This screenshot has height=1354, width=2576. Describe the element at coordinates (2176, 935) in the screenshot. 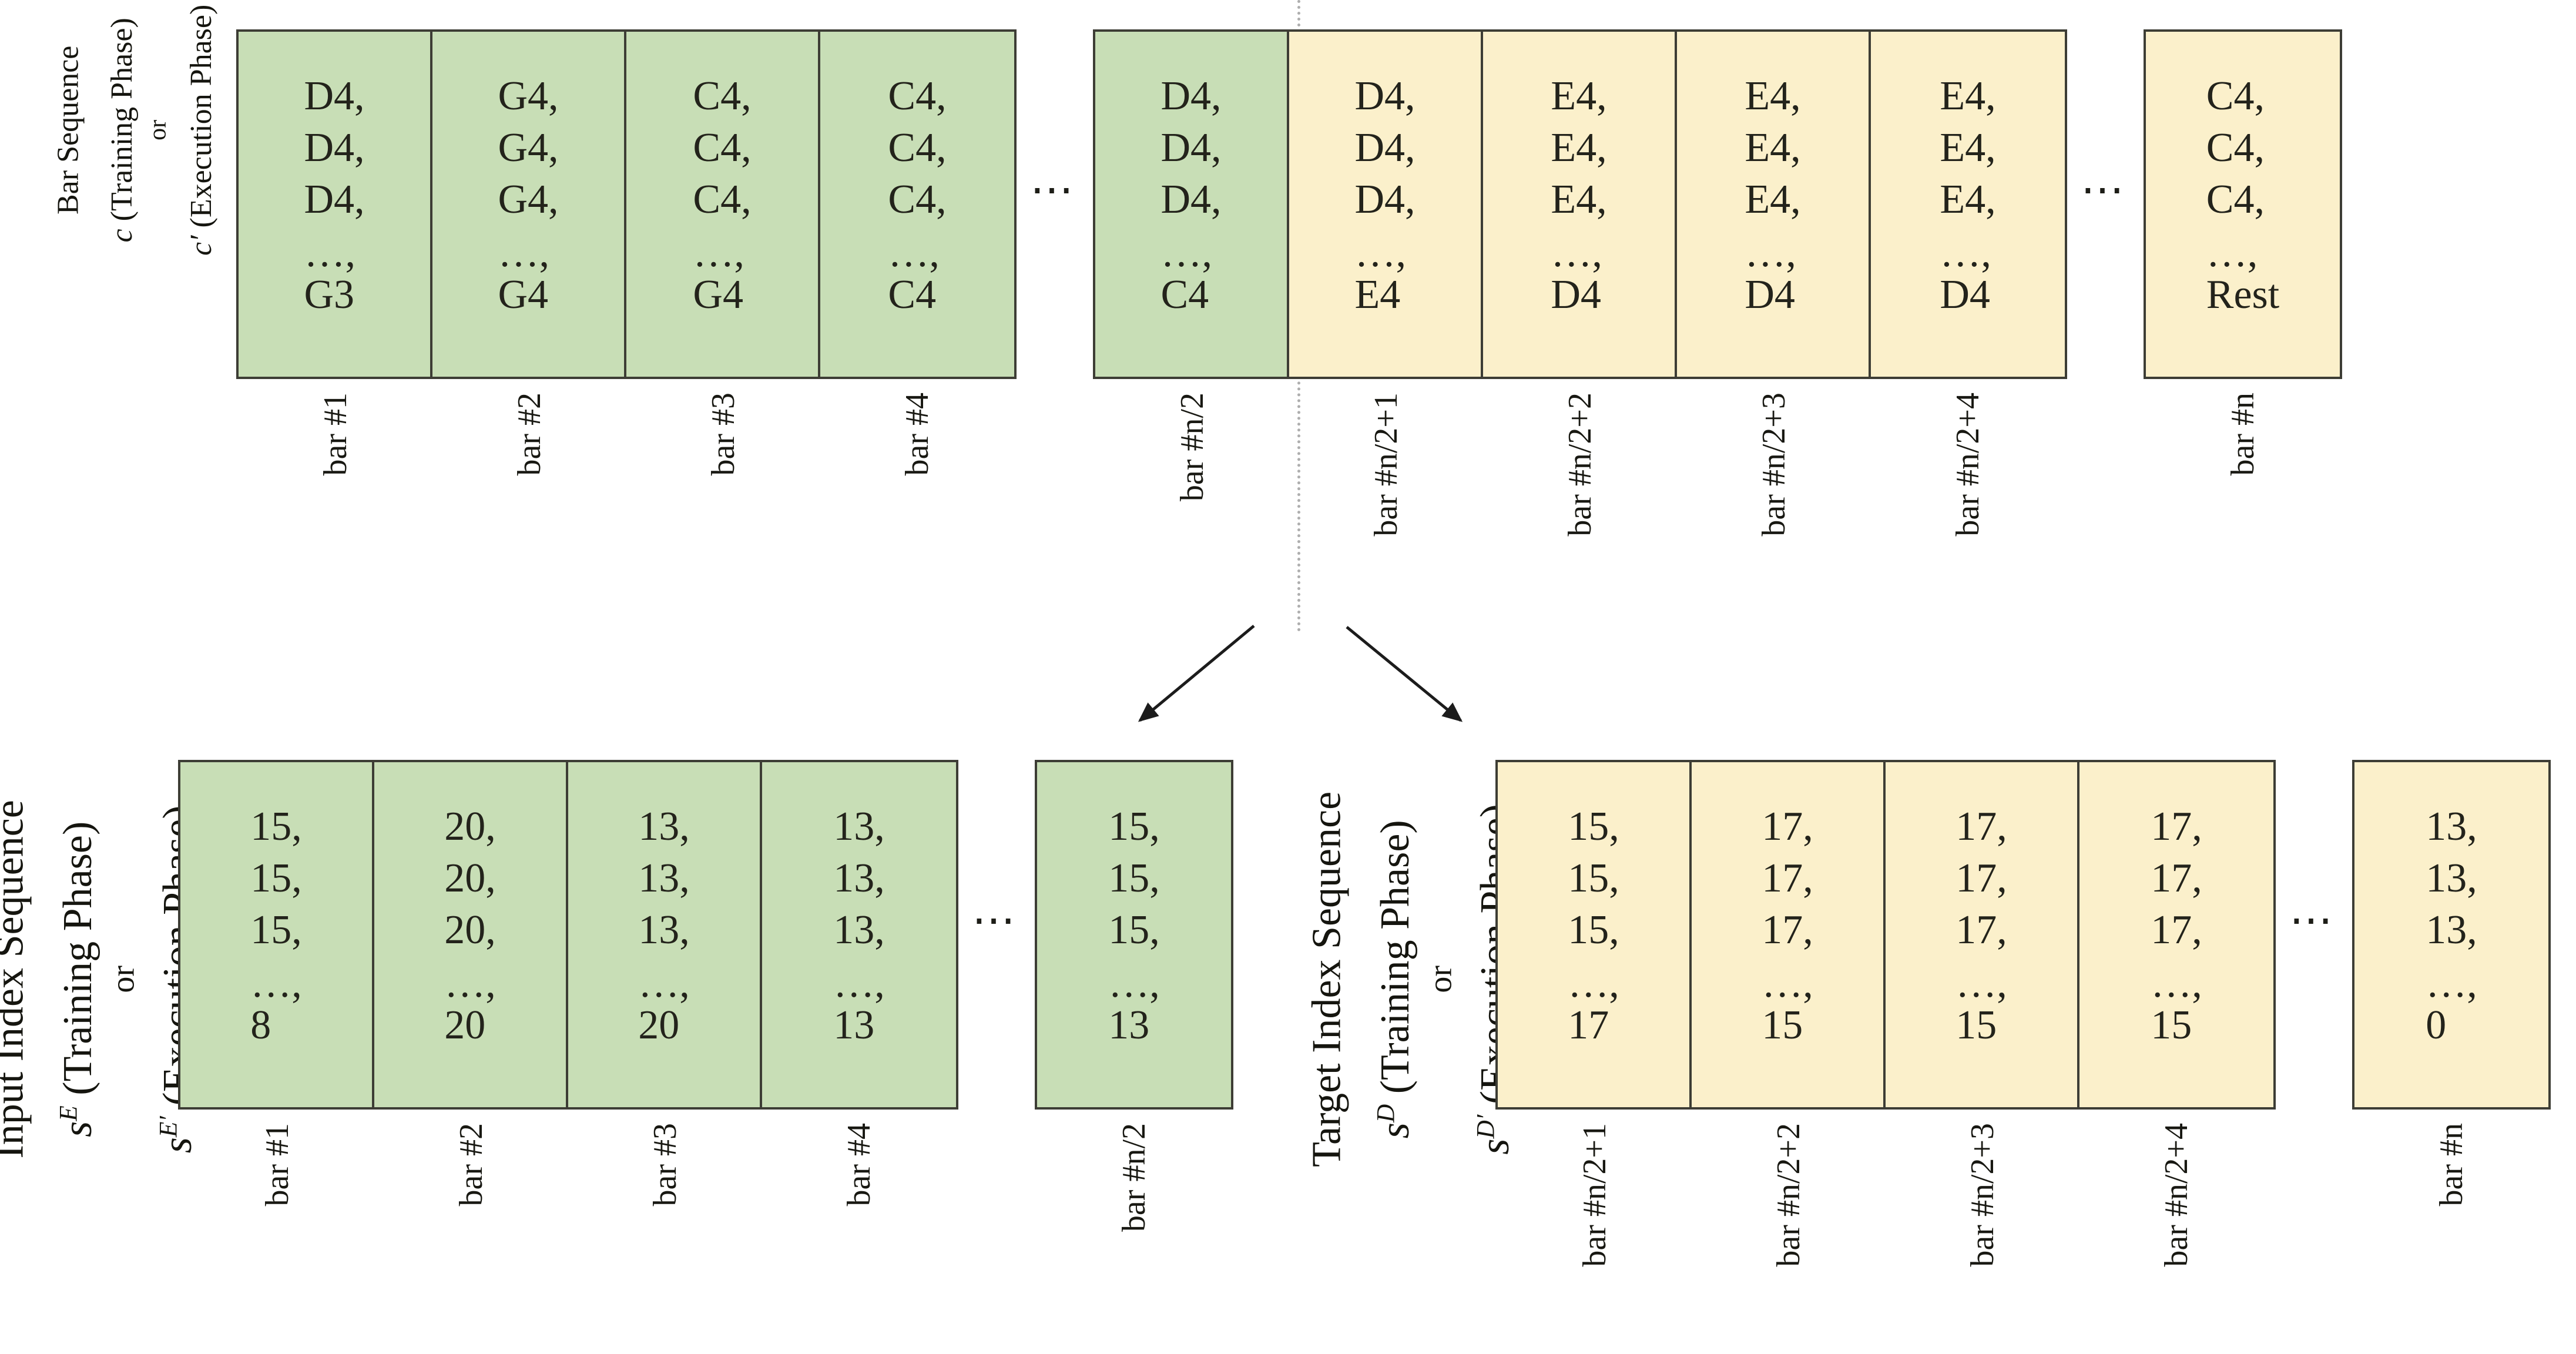

I see `bar-box-bar-n-2-4: 17, 17, 17, …, 15` at that location.